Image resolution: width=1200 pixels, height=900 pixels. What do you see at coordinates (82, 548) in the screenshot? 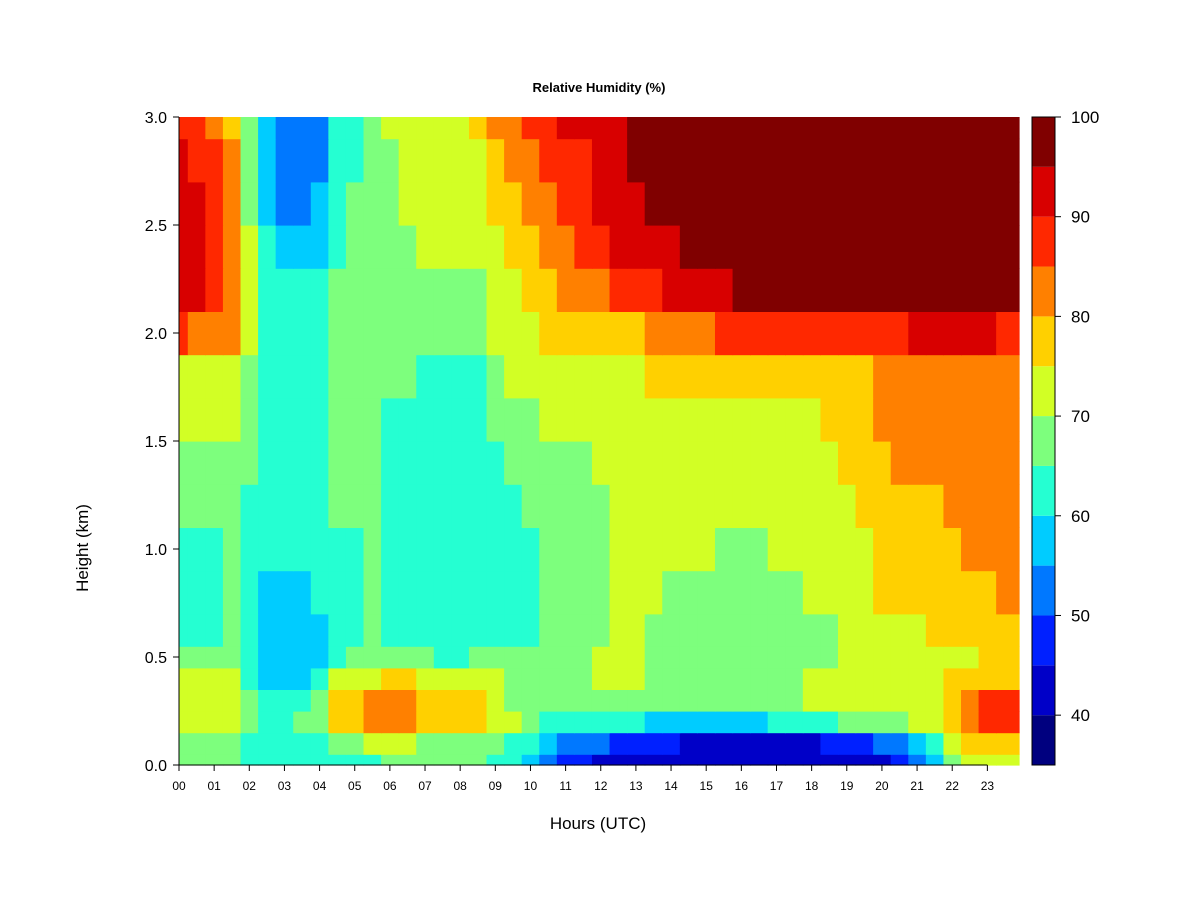
I see `y-axis-label: Height (km)` at bounding box center [82, 548].